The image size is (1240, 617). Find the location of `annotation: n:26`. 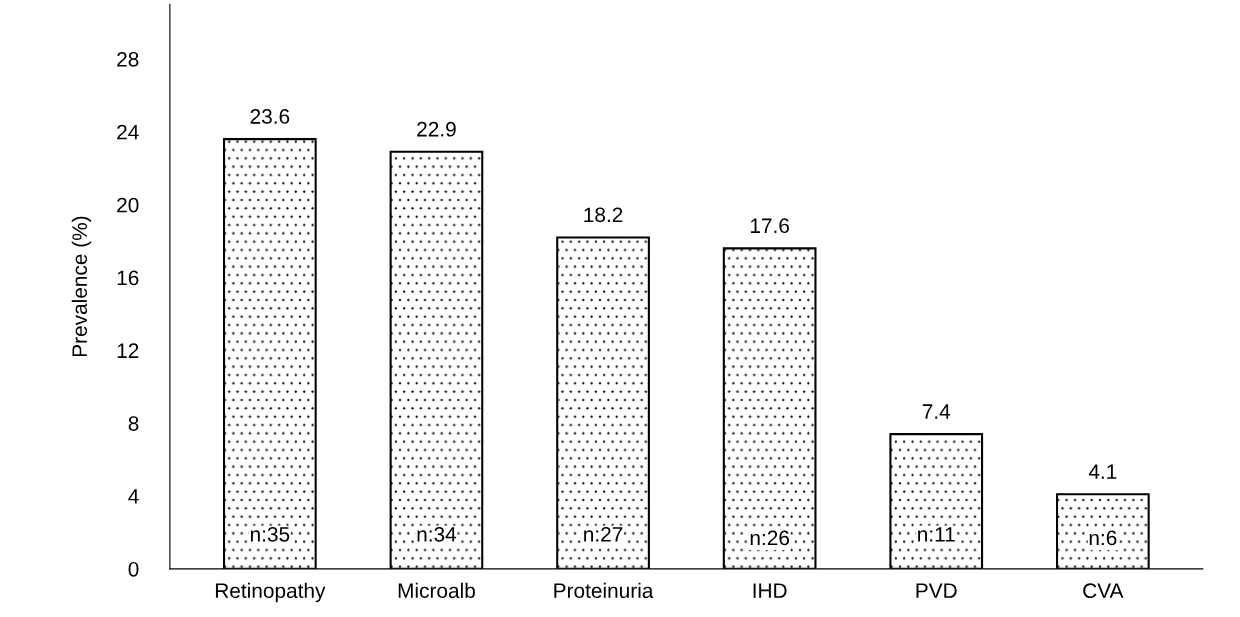

annotation: n:26 is located at coordinates (769, 538).